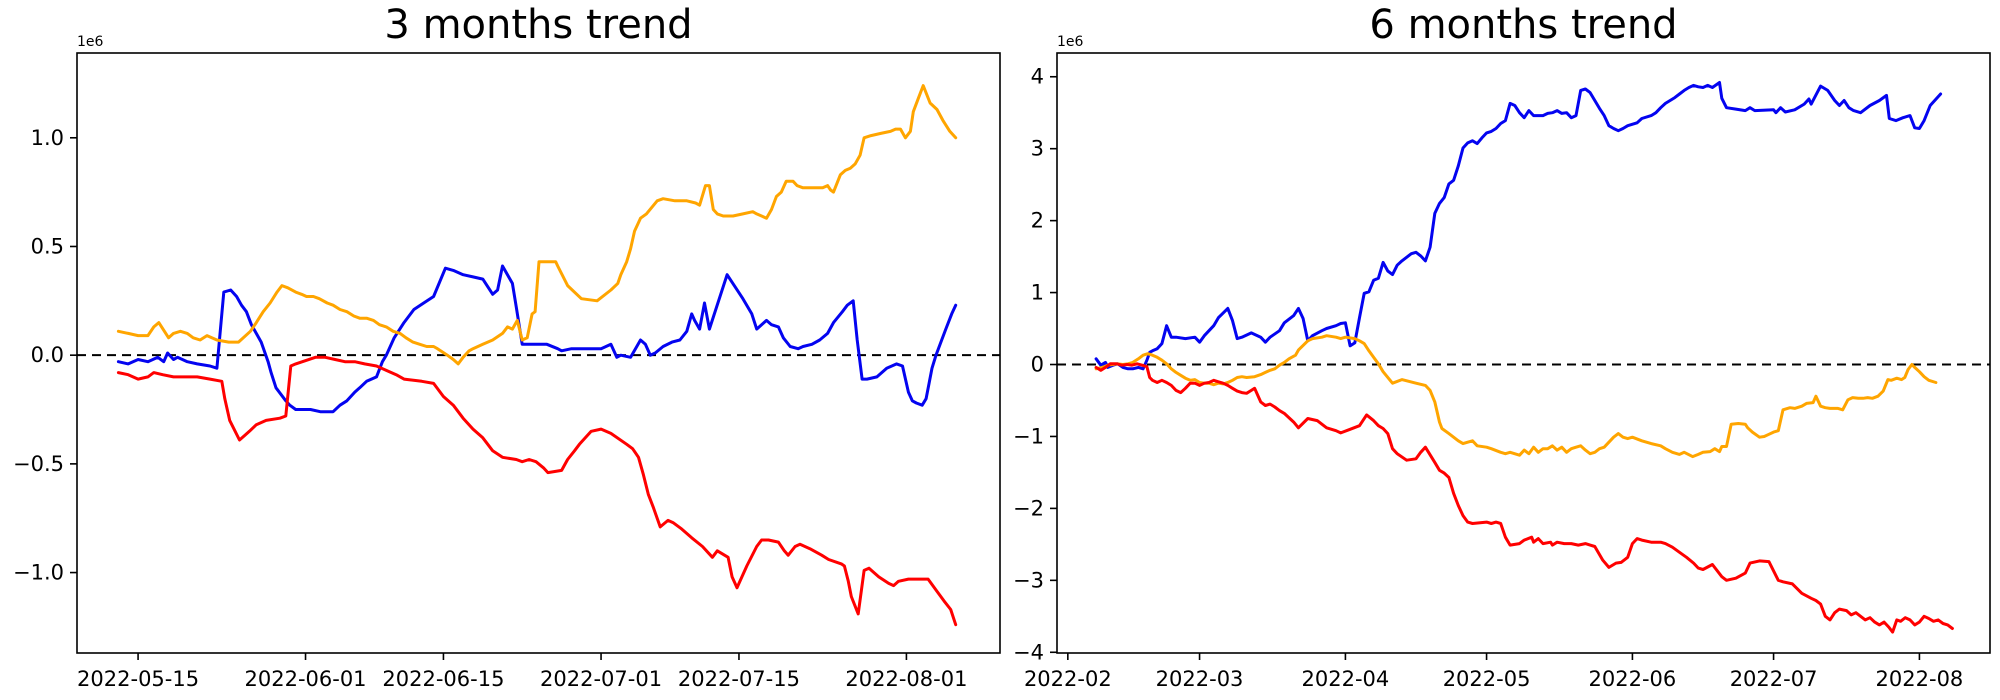  What do you see at coordinates (601, 679) in the screenshot?
I see `x-tick-label: 2022-07-01` at bounding box center [601, 679].